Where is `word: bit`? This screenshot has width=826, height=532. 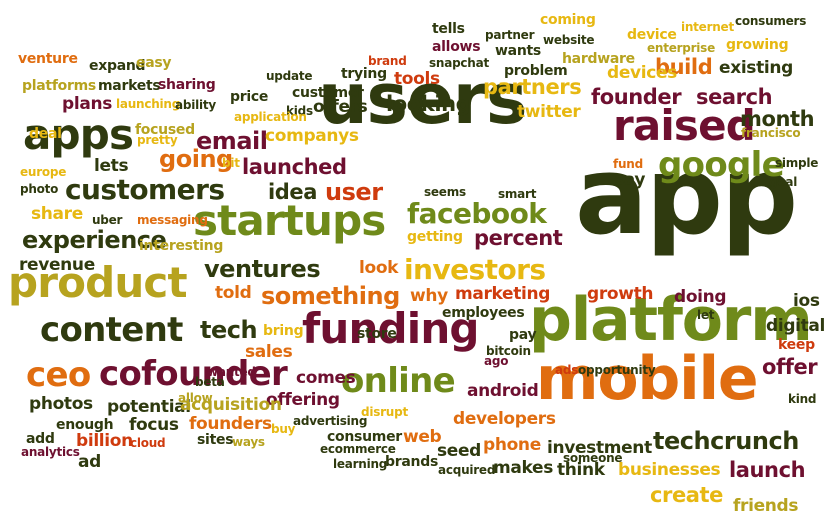 word: bit is located at coordinates (231, 163).